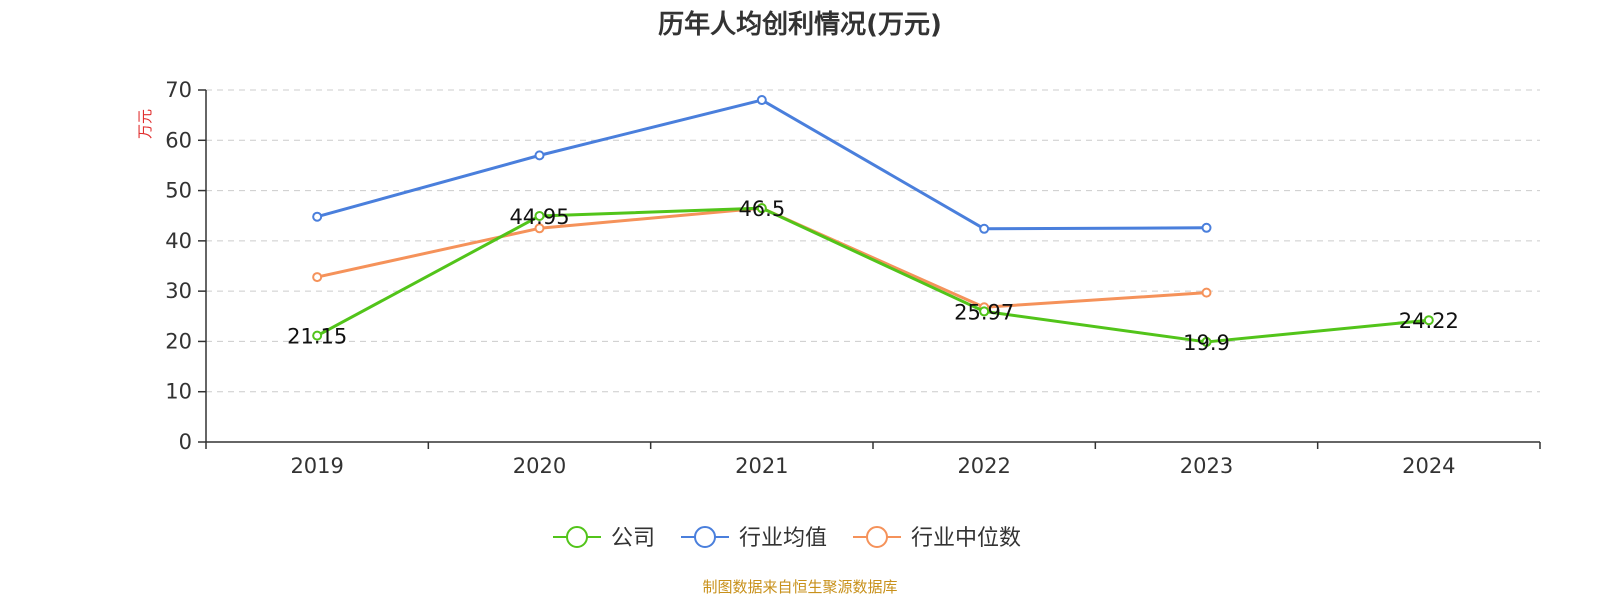 The height and width of the screenshot is (600, 1600). What do you see at coordinates (761, 466) in the screenshot?
I see `x-tick-label: 2021` at bounding box center [761, 466].